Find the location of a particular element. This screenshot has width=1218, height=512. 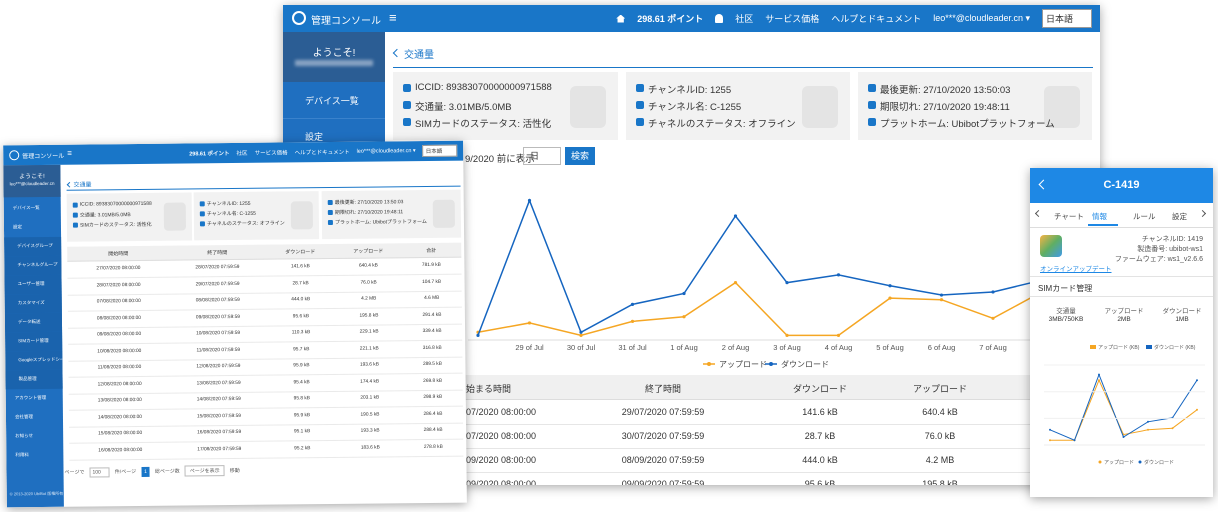

sidebar-item: 製品管理 is located at coordinates (34, 379).